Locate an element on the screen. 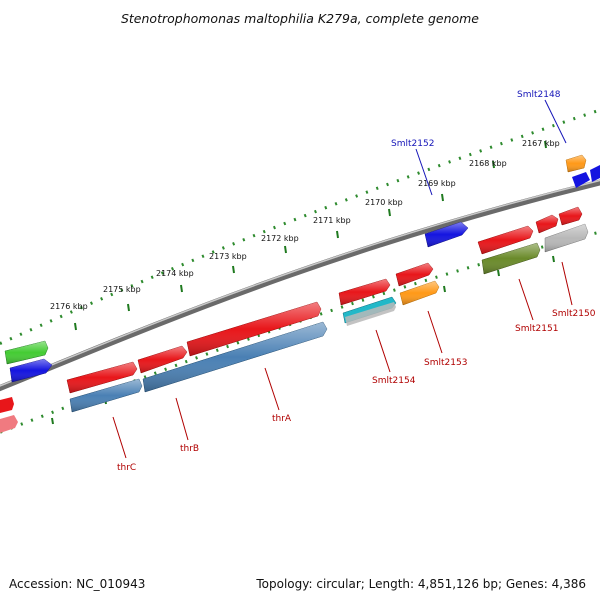 This screenshot has height=600, width=600. gene-label-Smlt2154: Smlt2154 is located at coordinates (394, 381).